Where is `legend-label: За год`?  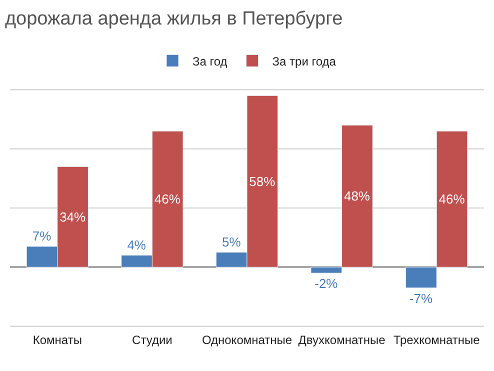
legend-label: За год is located at coordinates (210, 61).